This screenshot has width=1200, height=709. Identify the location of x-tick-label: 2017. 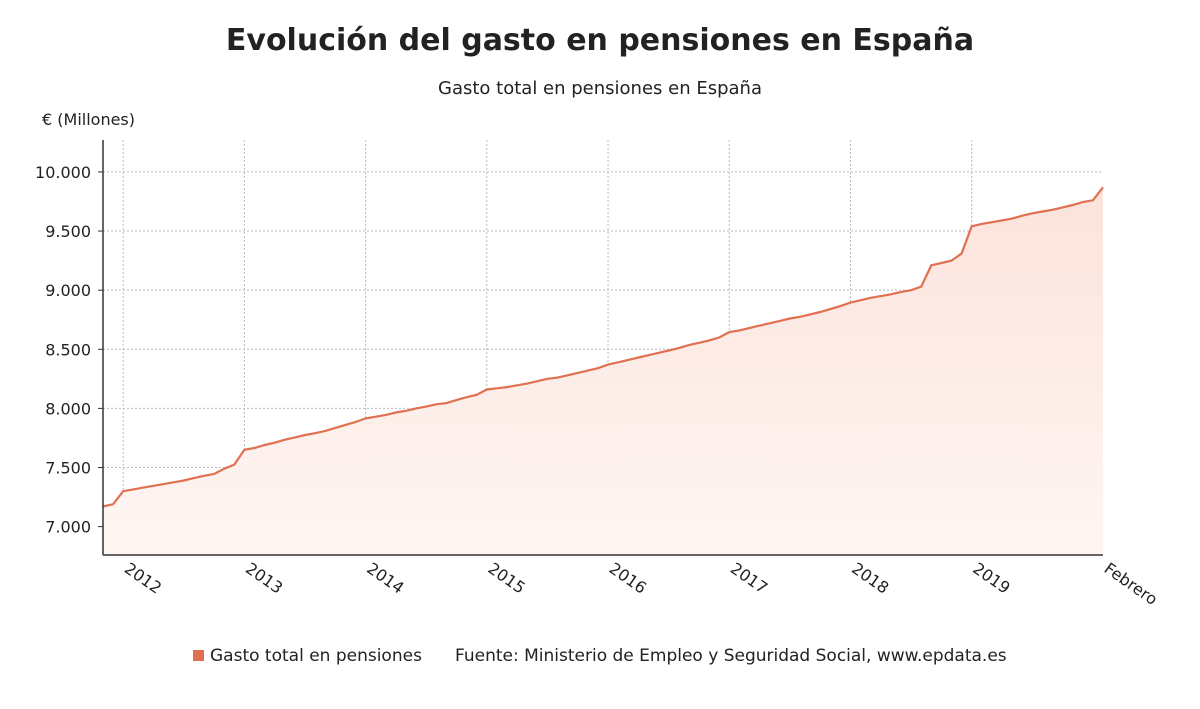
(749, 578).